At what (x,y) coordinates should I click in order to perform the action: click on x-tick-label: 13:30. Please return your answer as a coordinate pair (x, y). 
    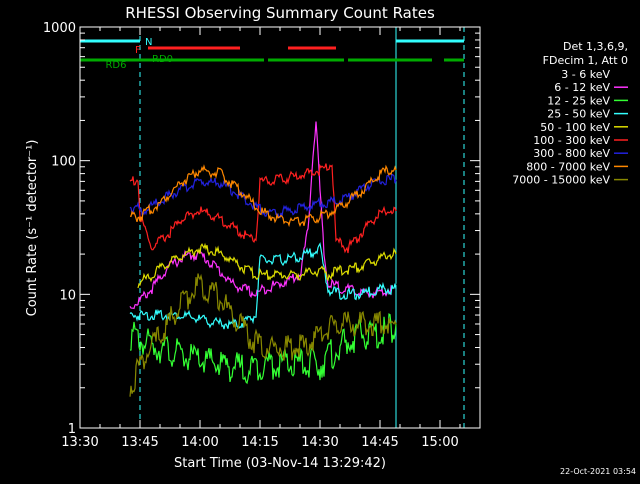
    Looking at the image, I should click on (79, 442).